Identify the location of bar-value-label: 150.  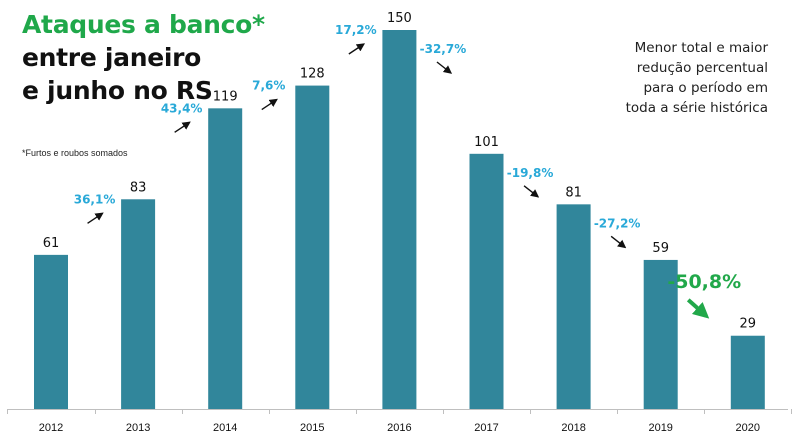
(399, 18).